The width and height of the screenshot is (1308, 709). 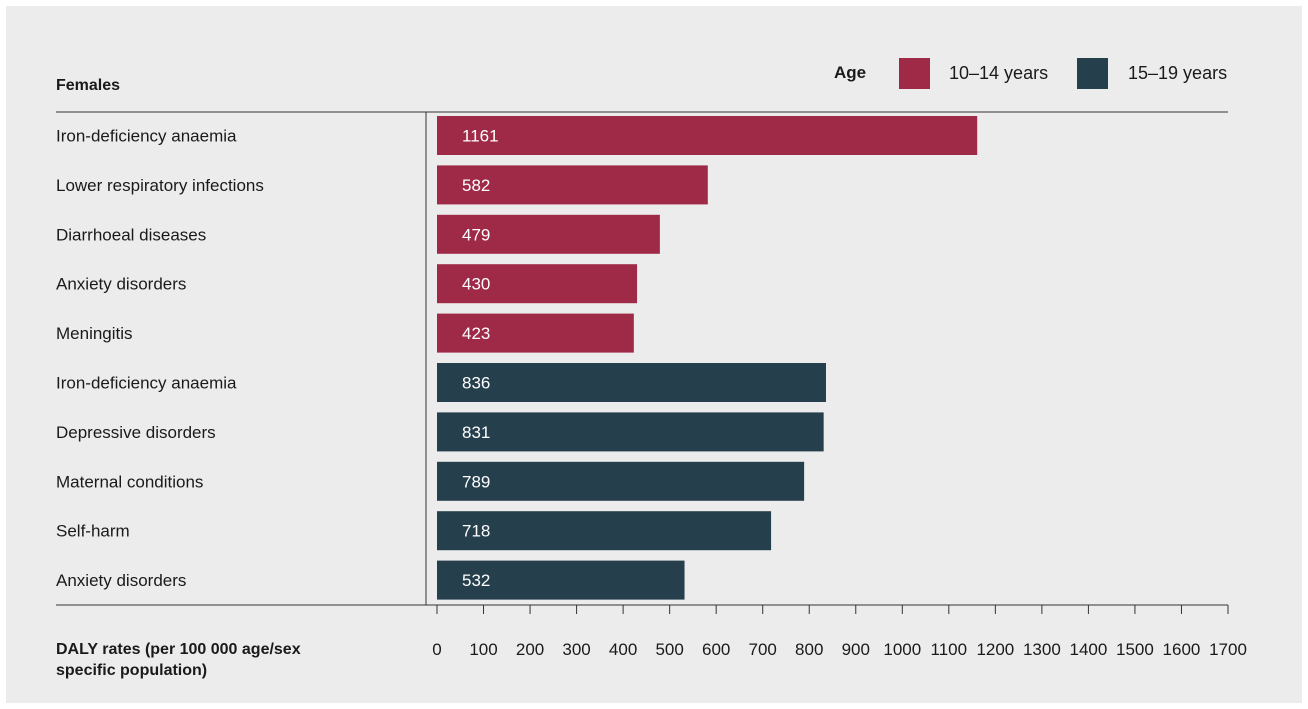 What do you see at coordinates (476, 234) in the screenshot?
I see `data-label: 479` at bounding box center [476, 234].